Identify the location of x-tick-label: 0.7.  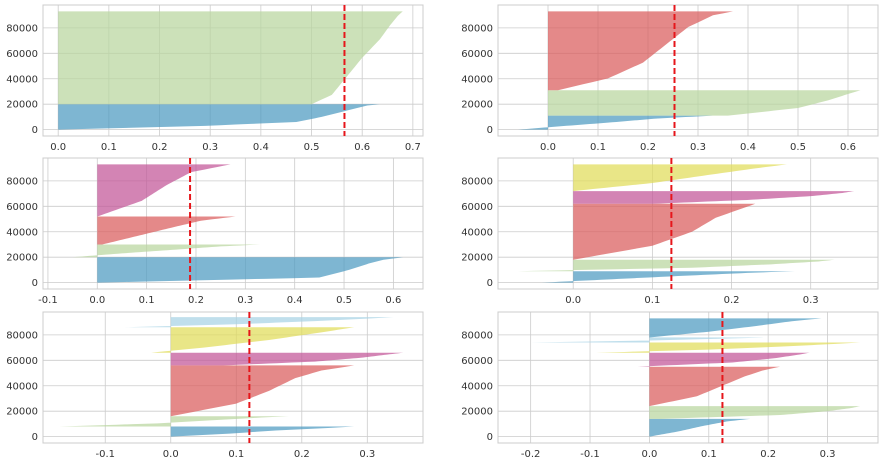
(413, 147).